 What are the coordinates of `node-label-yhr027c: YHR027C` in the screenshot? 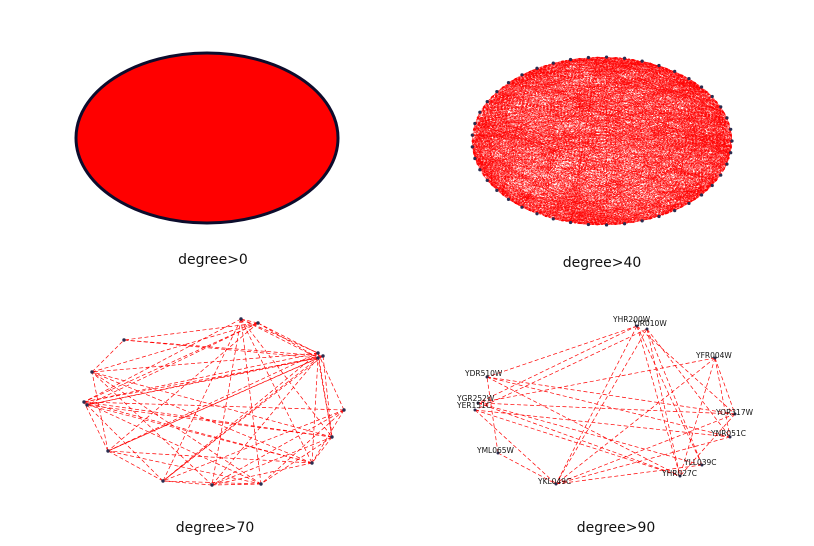 It's located at (679, 473).